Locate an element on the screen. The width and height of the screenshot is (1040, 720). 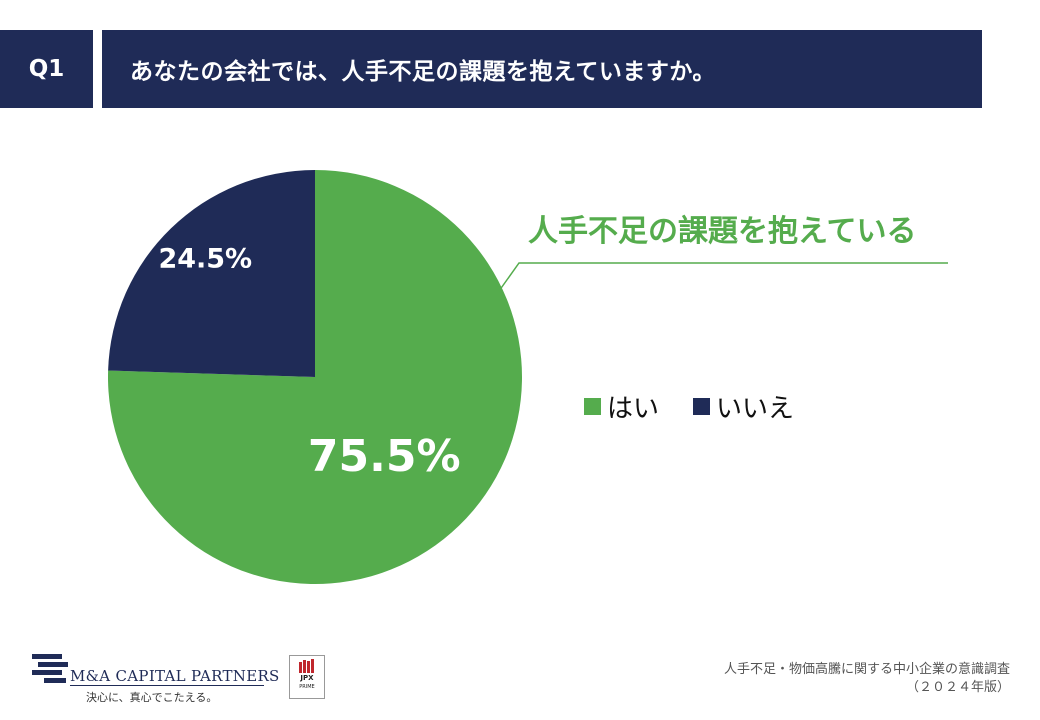
jpx-sub-label: PRIME is located at coordinates (307, 687).